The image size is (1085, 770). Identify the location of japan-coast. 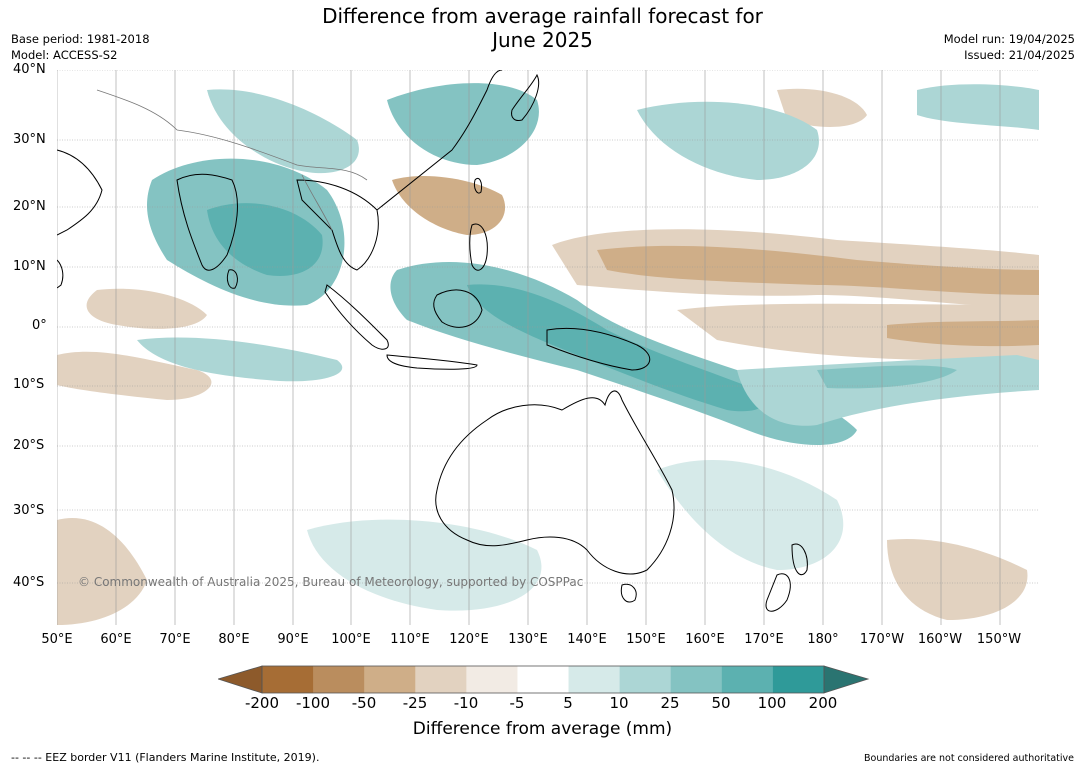
(525, 97).